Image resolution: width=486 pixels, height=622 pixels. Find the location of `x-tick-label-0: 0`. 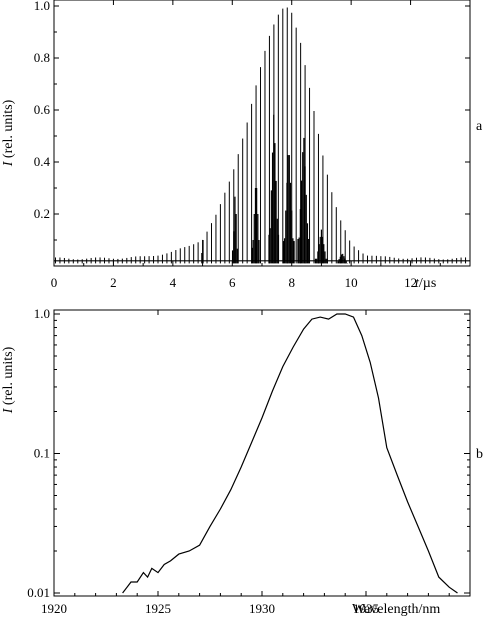

x-tick-label-0: 0 is located at coordinates (54, 282).